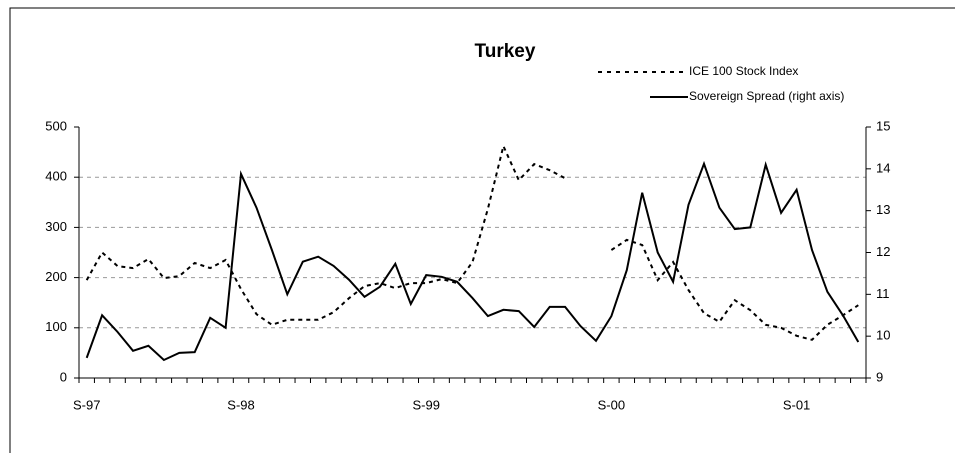  Describe the element at coordinates (56, 276) in the screenshot. I see `y-tick-label: 200` at that location.